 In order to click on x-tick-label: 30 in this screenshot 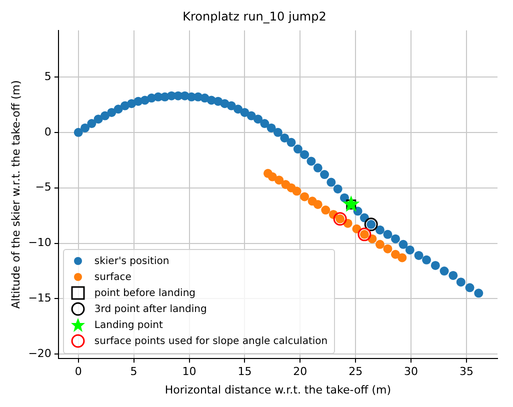, I will do `click(411, 371)`.